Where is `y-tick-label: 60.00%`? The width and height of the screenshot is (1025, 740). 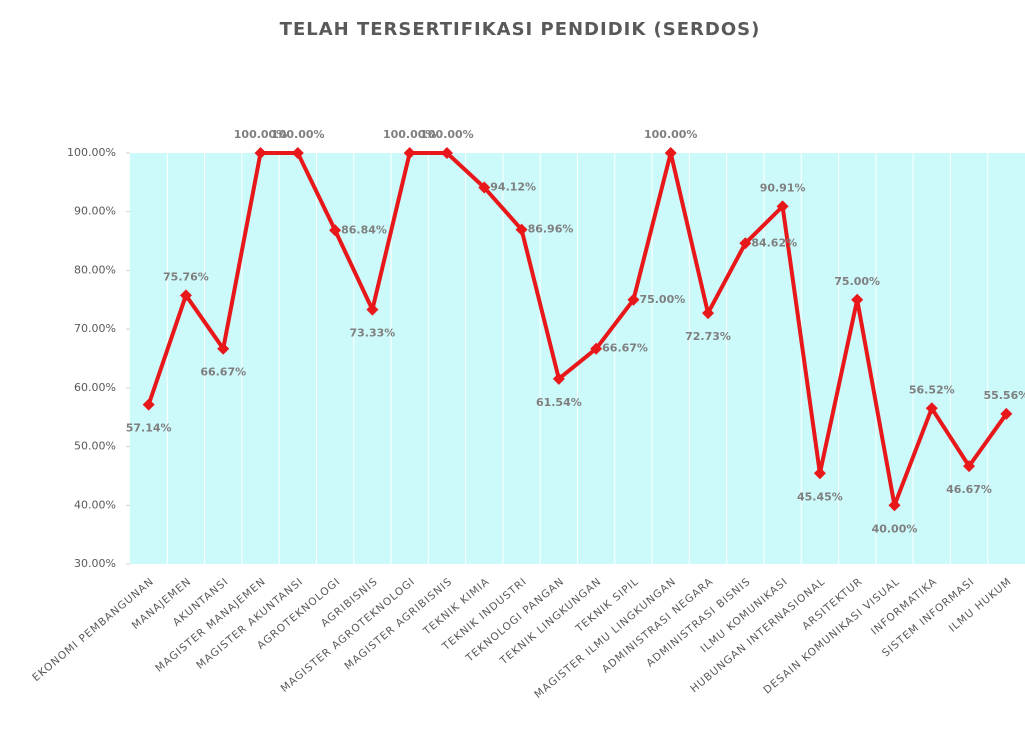 y-tick-label: 60.00% is located at coordinates (95, 387).